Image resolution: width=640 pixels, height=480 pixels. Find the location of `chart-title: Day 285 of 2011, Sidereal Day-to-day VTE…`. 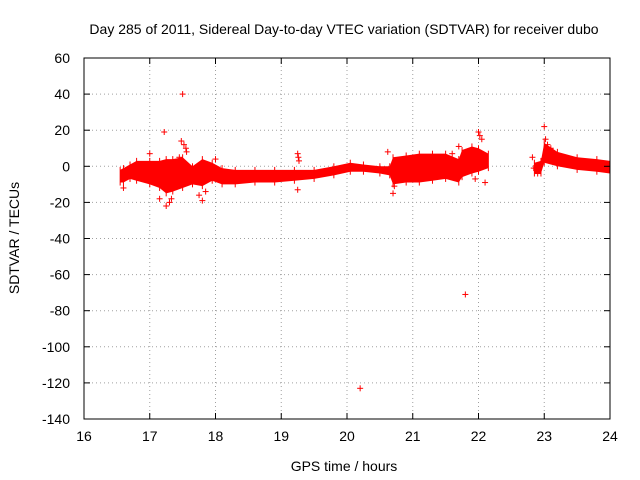

chart-title: Day 285 of 2011, Sidereal Day-to-day VTE… is located at coordinates (343, 29).